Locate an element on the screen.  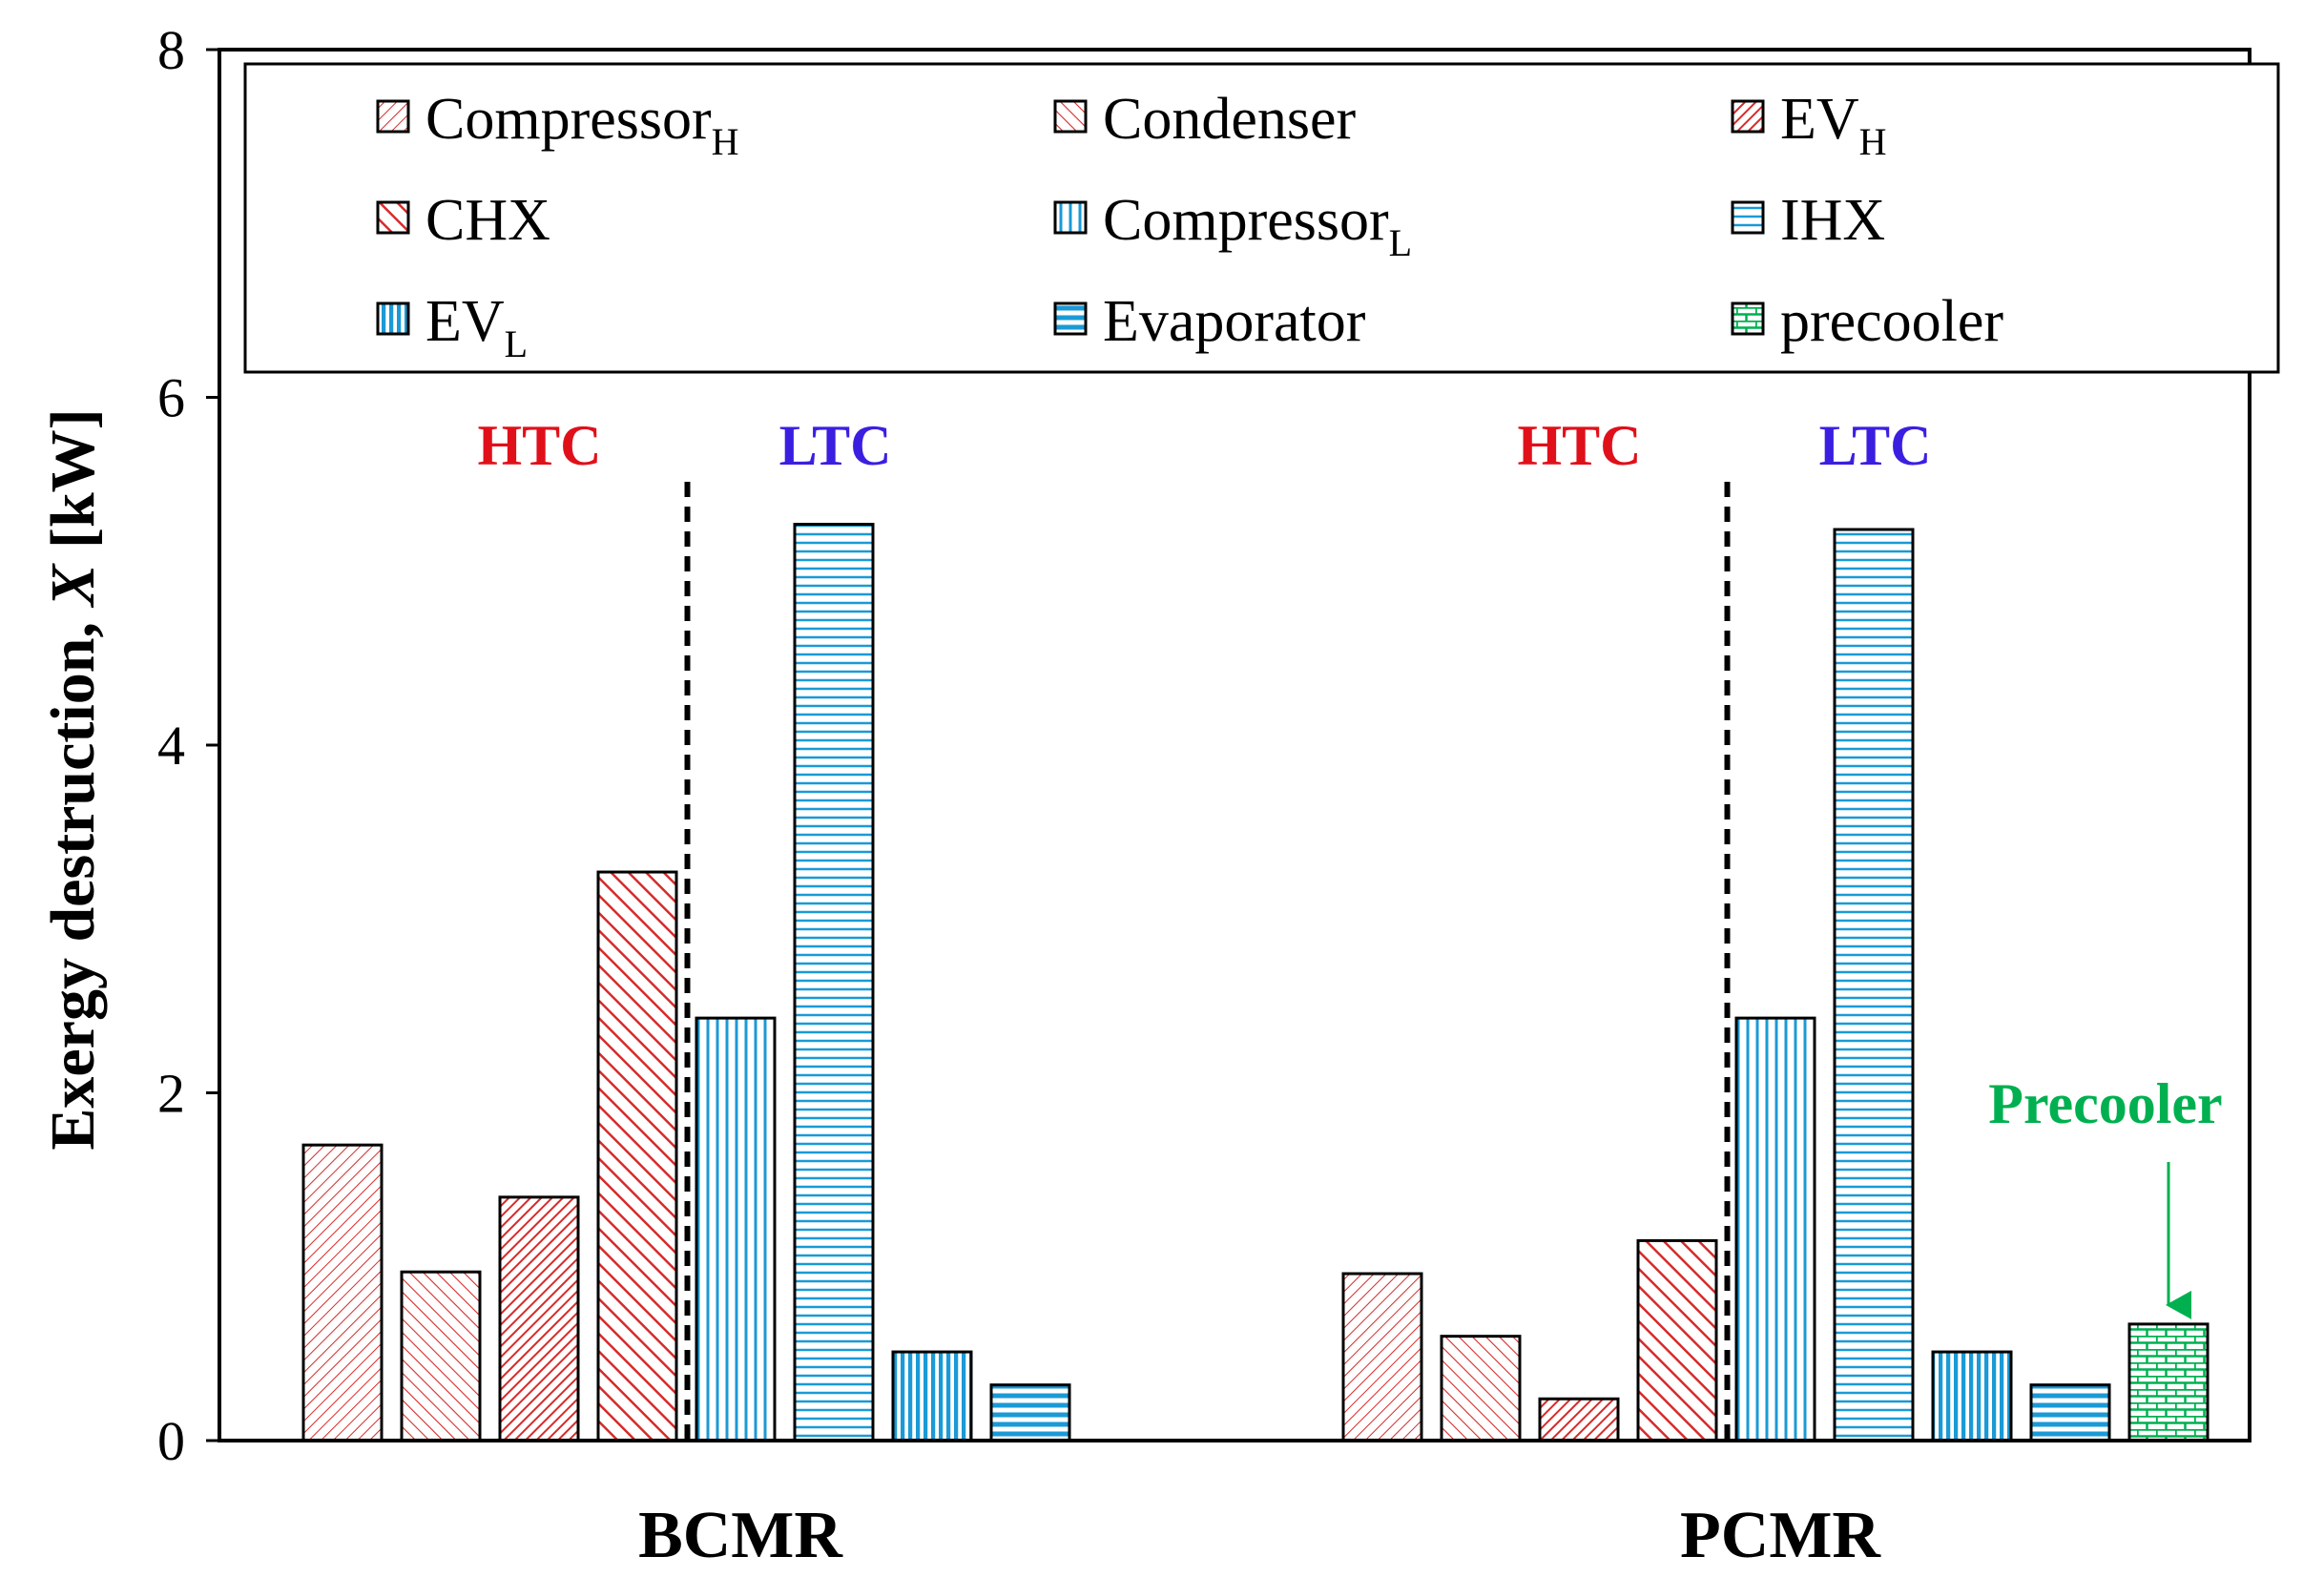
precooler-annotation: Precooler is located at coordinates (2105, 1195).